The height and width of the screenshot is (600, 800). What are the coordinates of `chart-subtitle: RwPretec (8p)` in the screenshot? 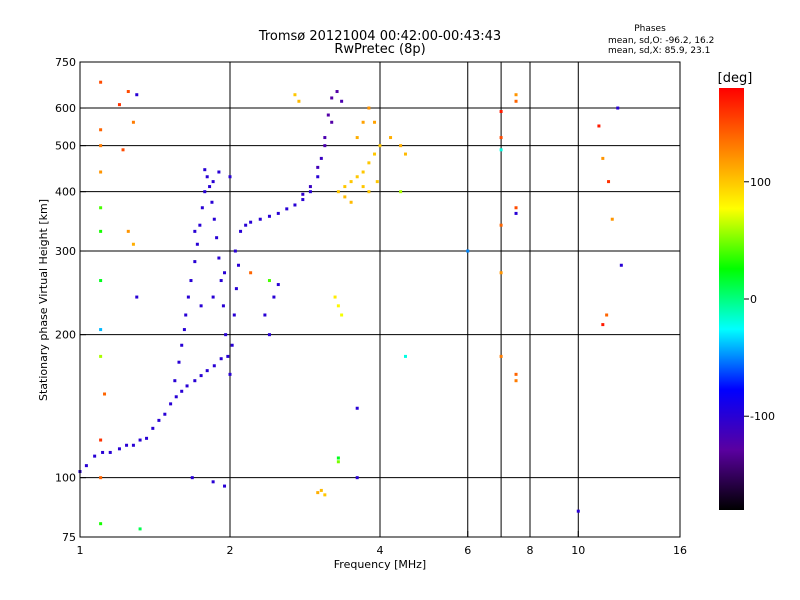 It's located at (379, 49).